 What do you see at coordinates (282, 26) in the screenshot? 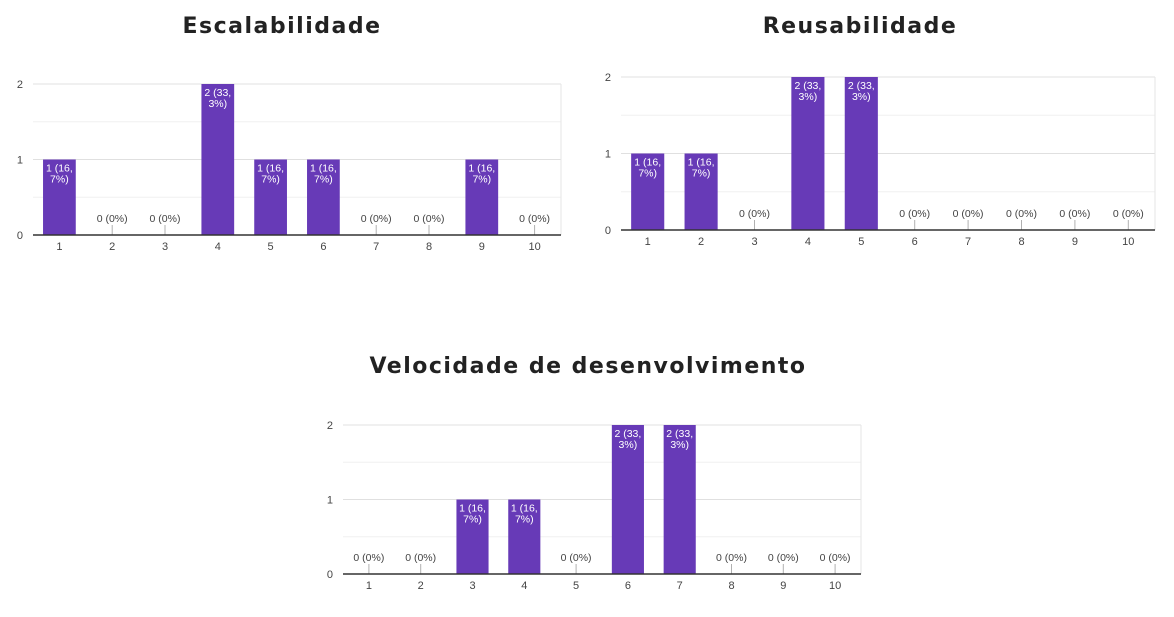
I see `chart-title: Escalabilidade` at bounding box center [282, 26].